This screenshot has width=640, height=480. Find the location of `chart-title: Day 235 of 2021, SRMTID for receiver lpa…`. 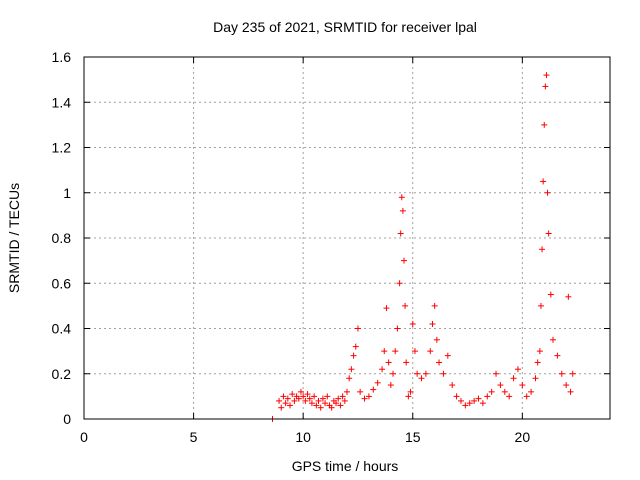

chart-title: Day 235 of 2021, SRMTID for receiver lpa… is located at coordinates (345, 27).